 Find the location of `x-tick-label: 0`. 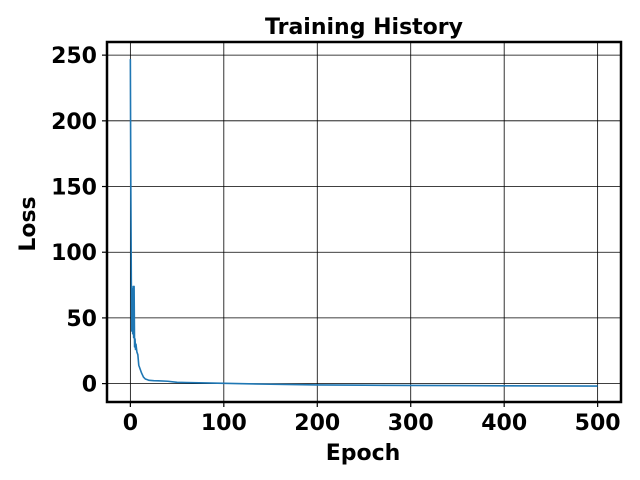

x-tick-label: 0 is located at coordinates (130, 423).